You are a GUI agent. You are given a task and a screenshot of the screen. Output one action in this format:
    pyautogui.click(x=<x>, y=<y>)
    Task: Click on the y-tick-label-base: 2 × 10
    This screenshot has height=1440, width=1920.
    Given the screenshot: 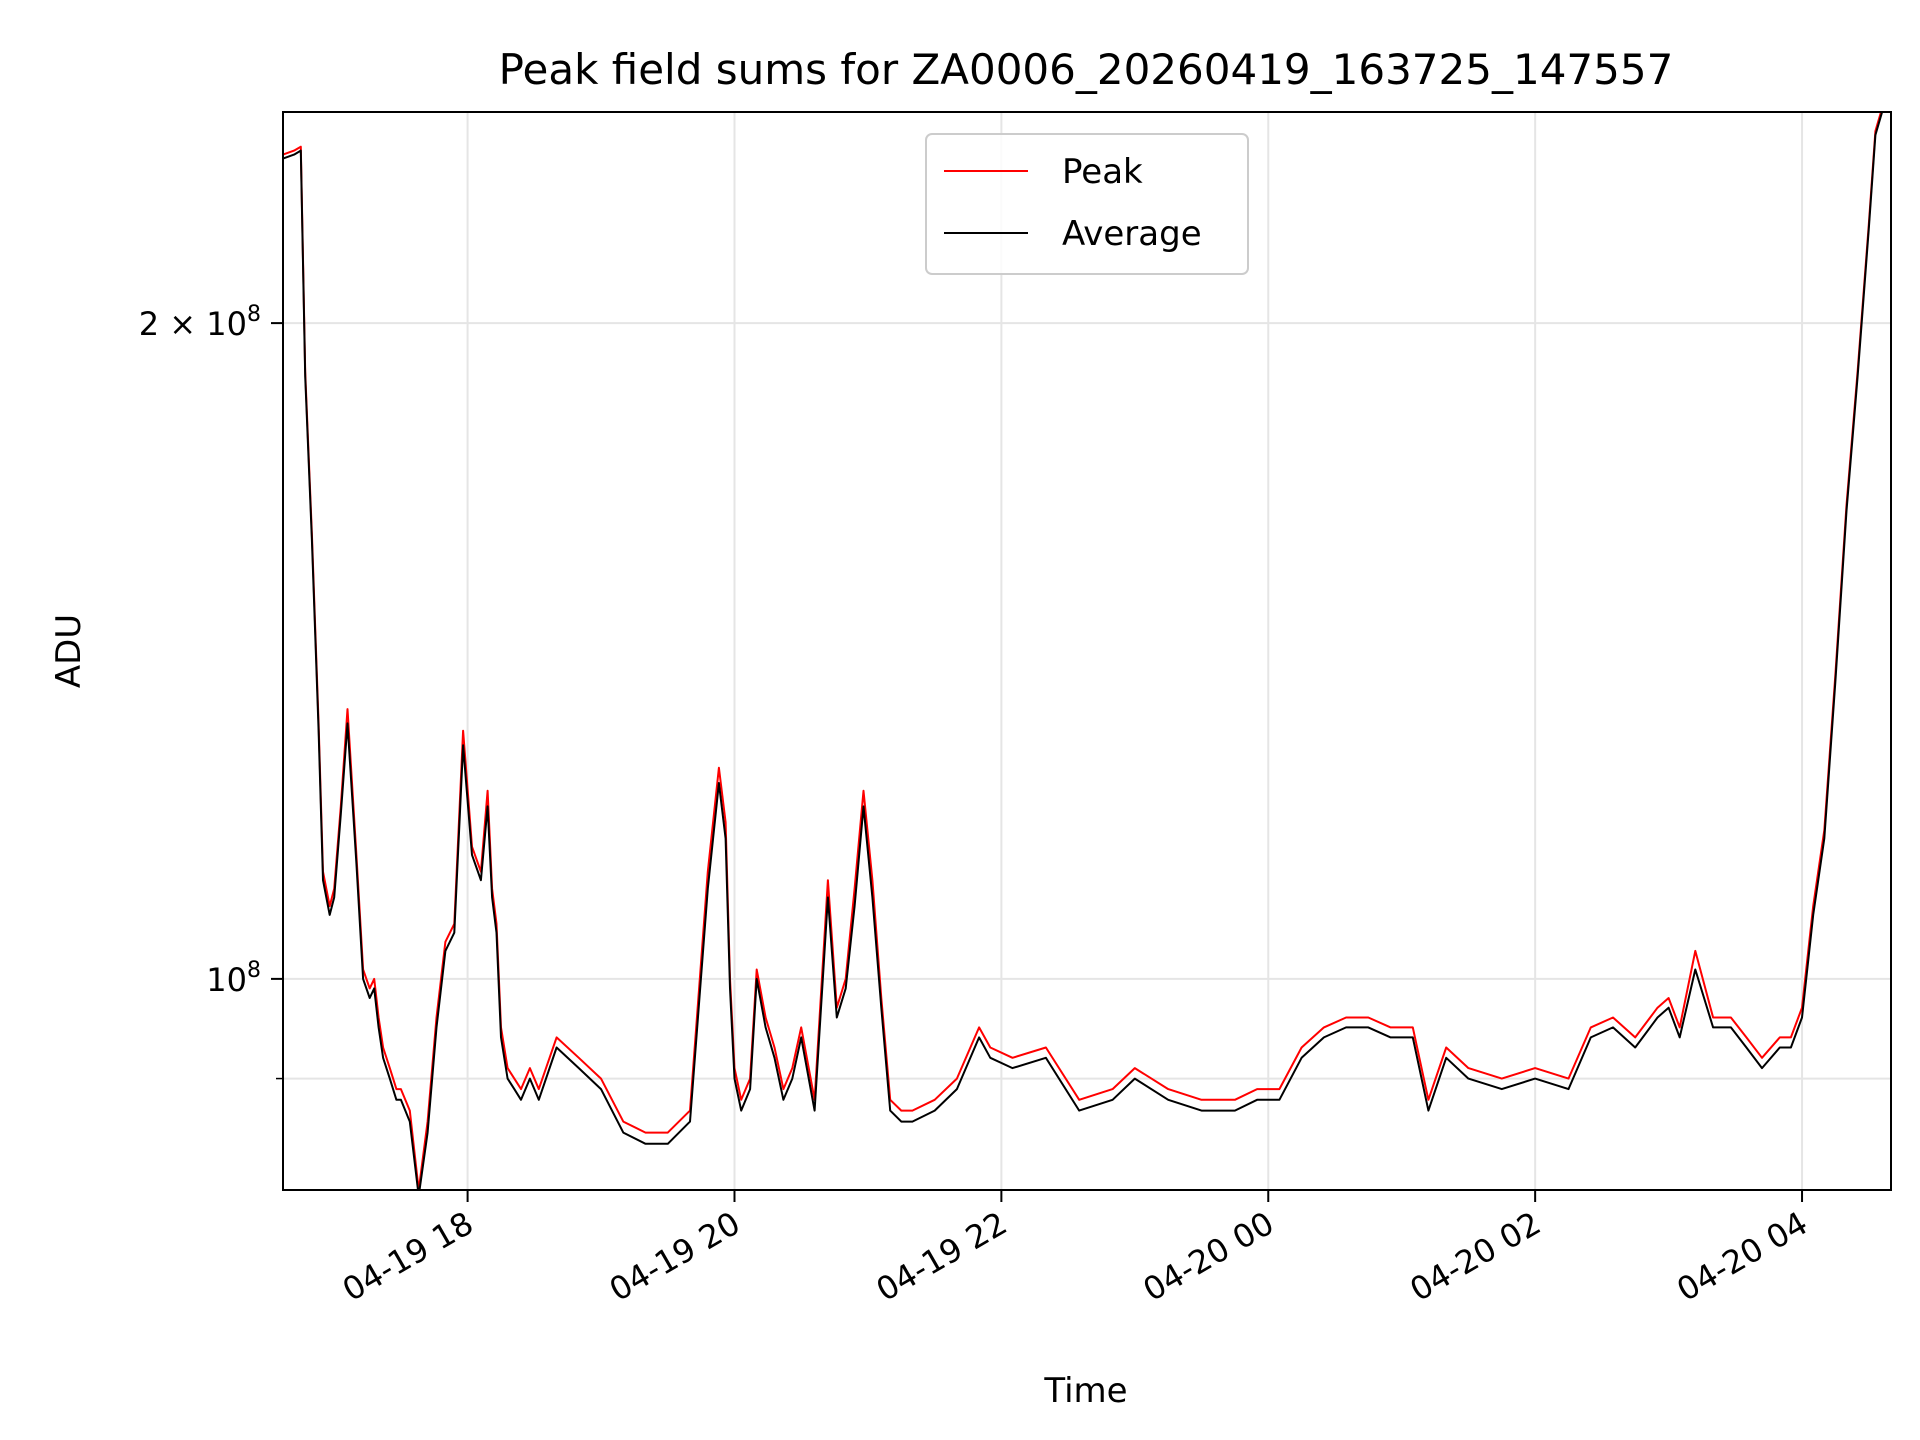 What is the action you would take?
    pyautogui.click(x=193, y=324)
    